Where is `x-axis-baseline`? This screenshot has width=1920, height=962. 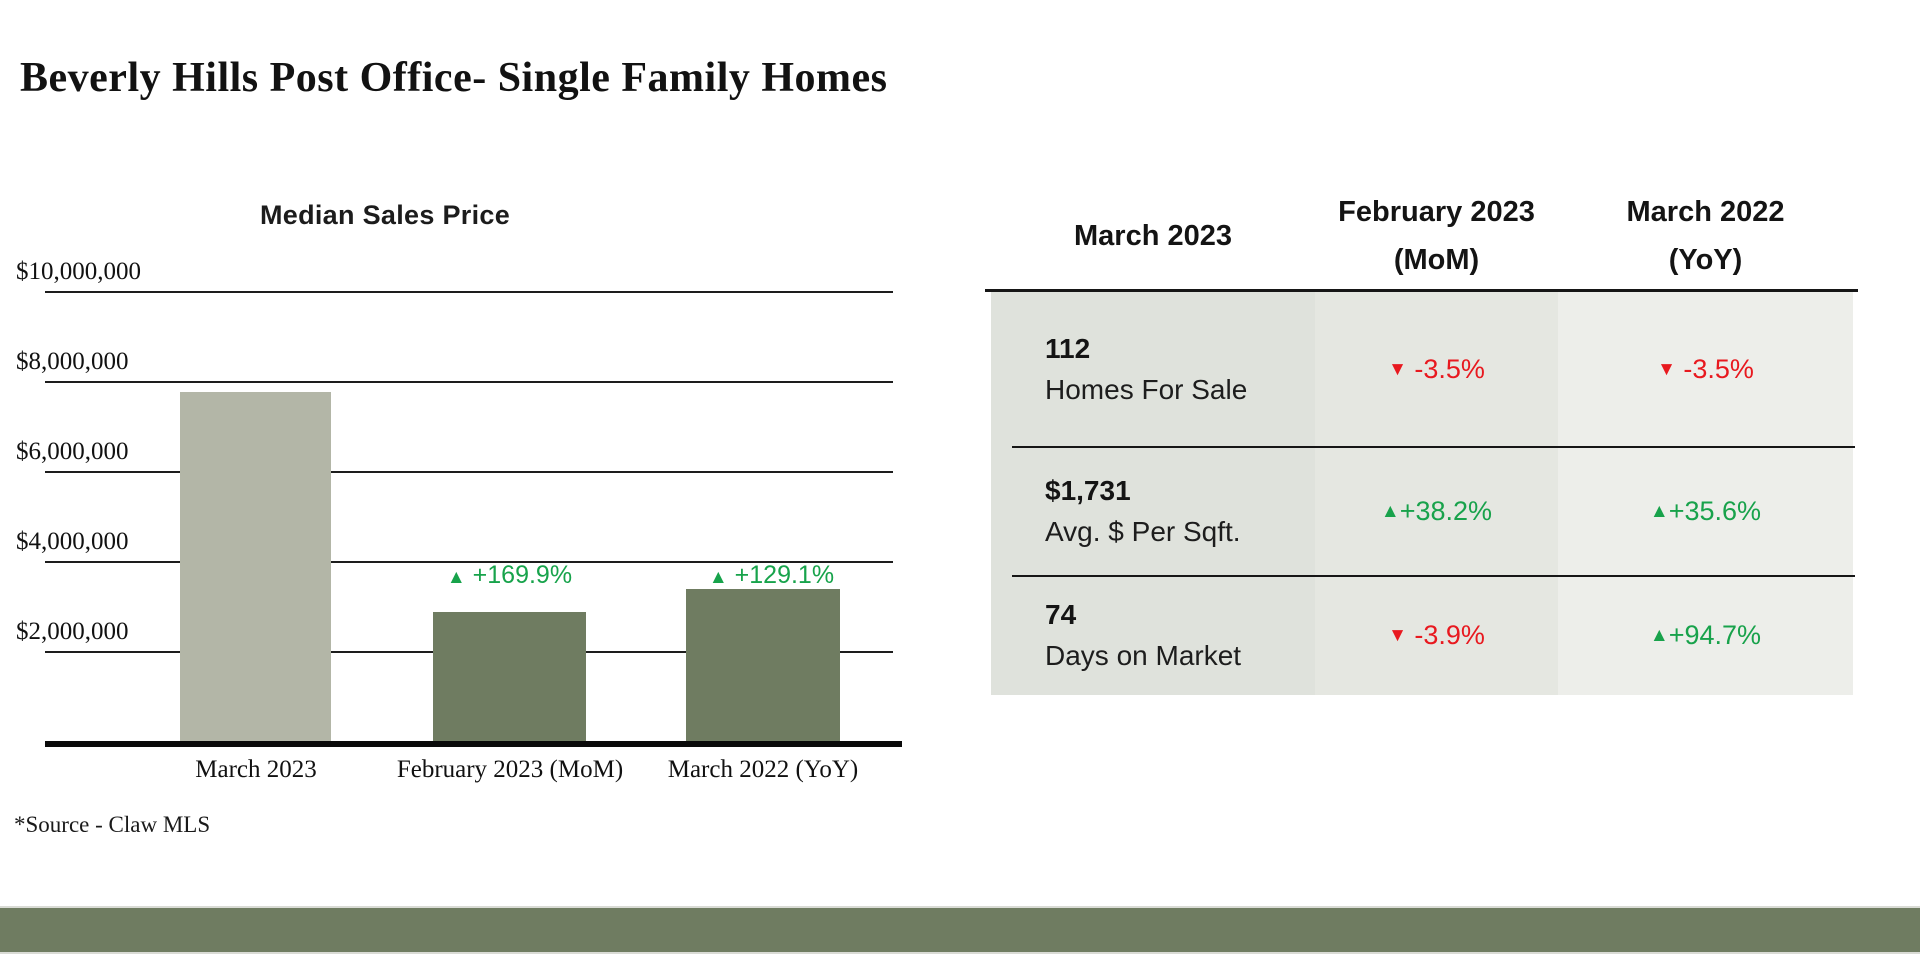
x-axis-baseline is located at coordinates (473, 744).